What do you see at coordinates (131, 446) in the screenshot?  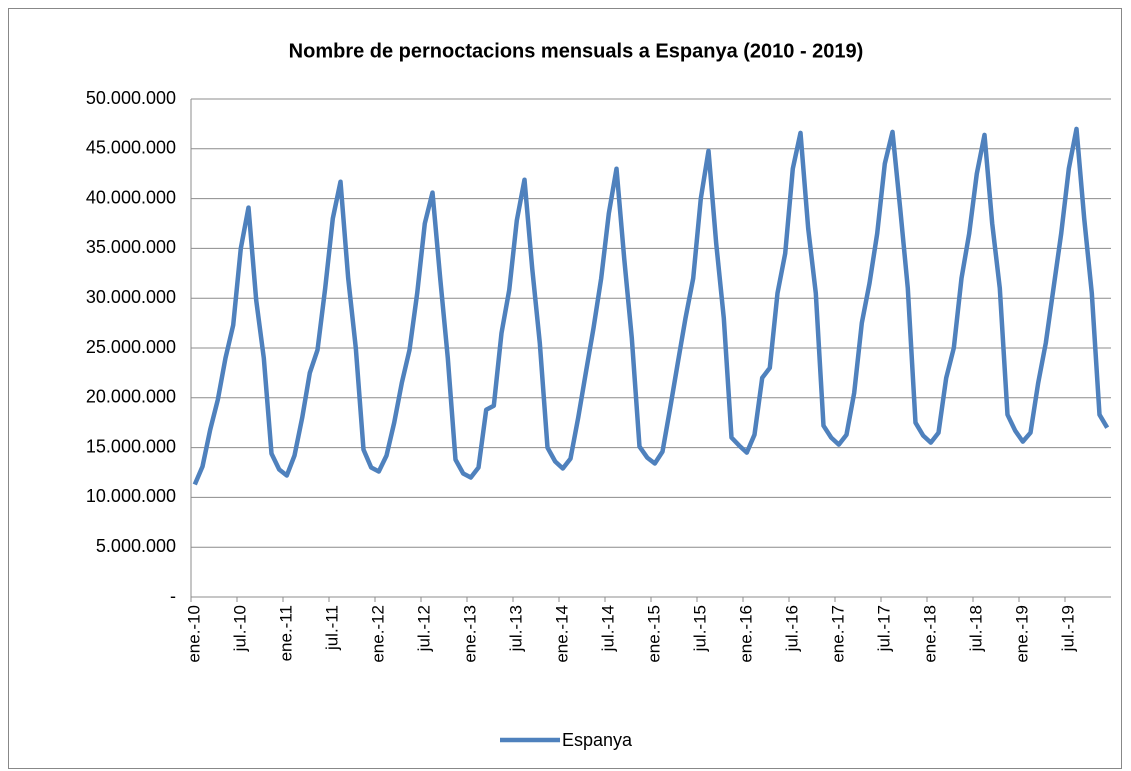 I see `y-tick-label: 15.000.000` at bounding box center [131, 446].